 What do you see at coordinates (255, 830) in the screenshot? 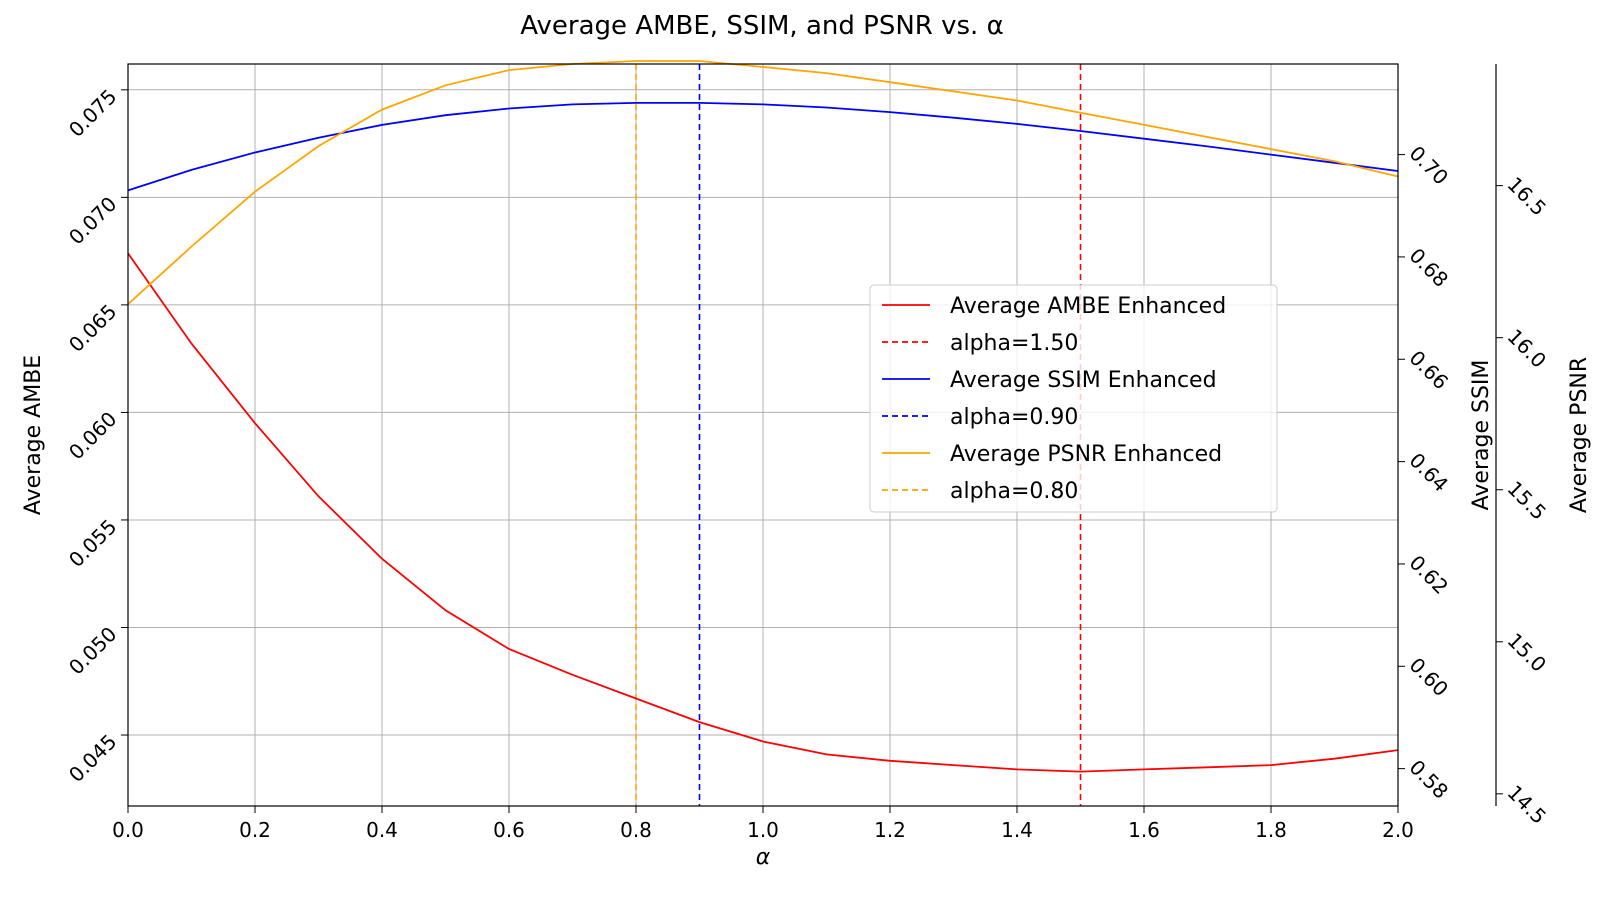
I see `x-tick-label: 0.2` at bounding box center [255, 830].